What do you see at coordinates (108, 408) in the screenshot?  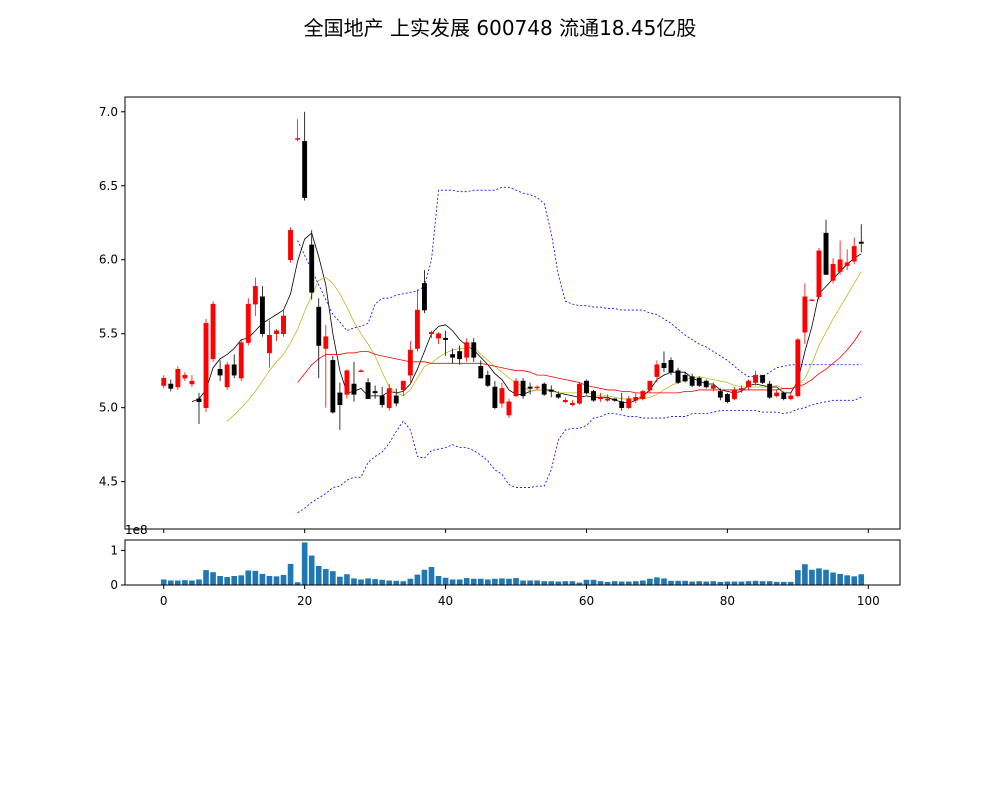 I see `price-ytick-label: 5.0` at bounding box center [108, 408].